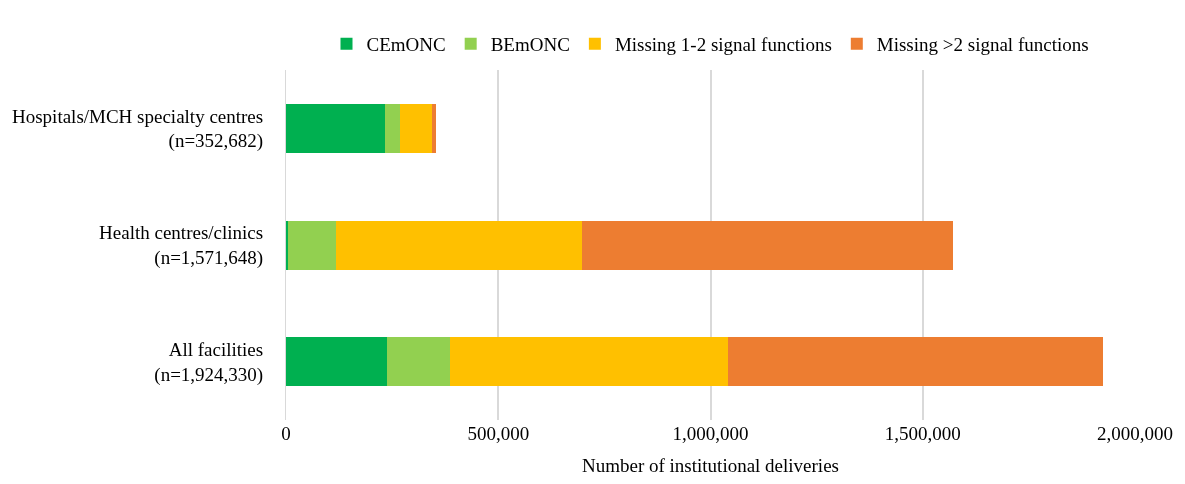  I want to click on x-tick-label: 500,000, so click(498, 433).